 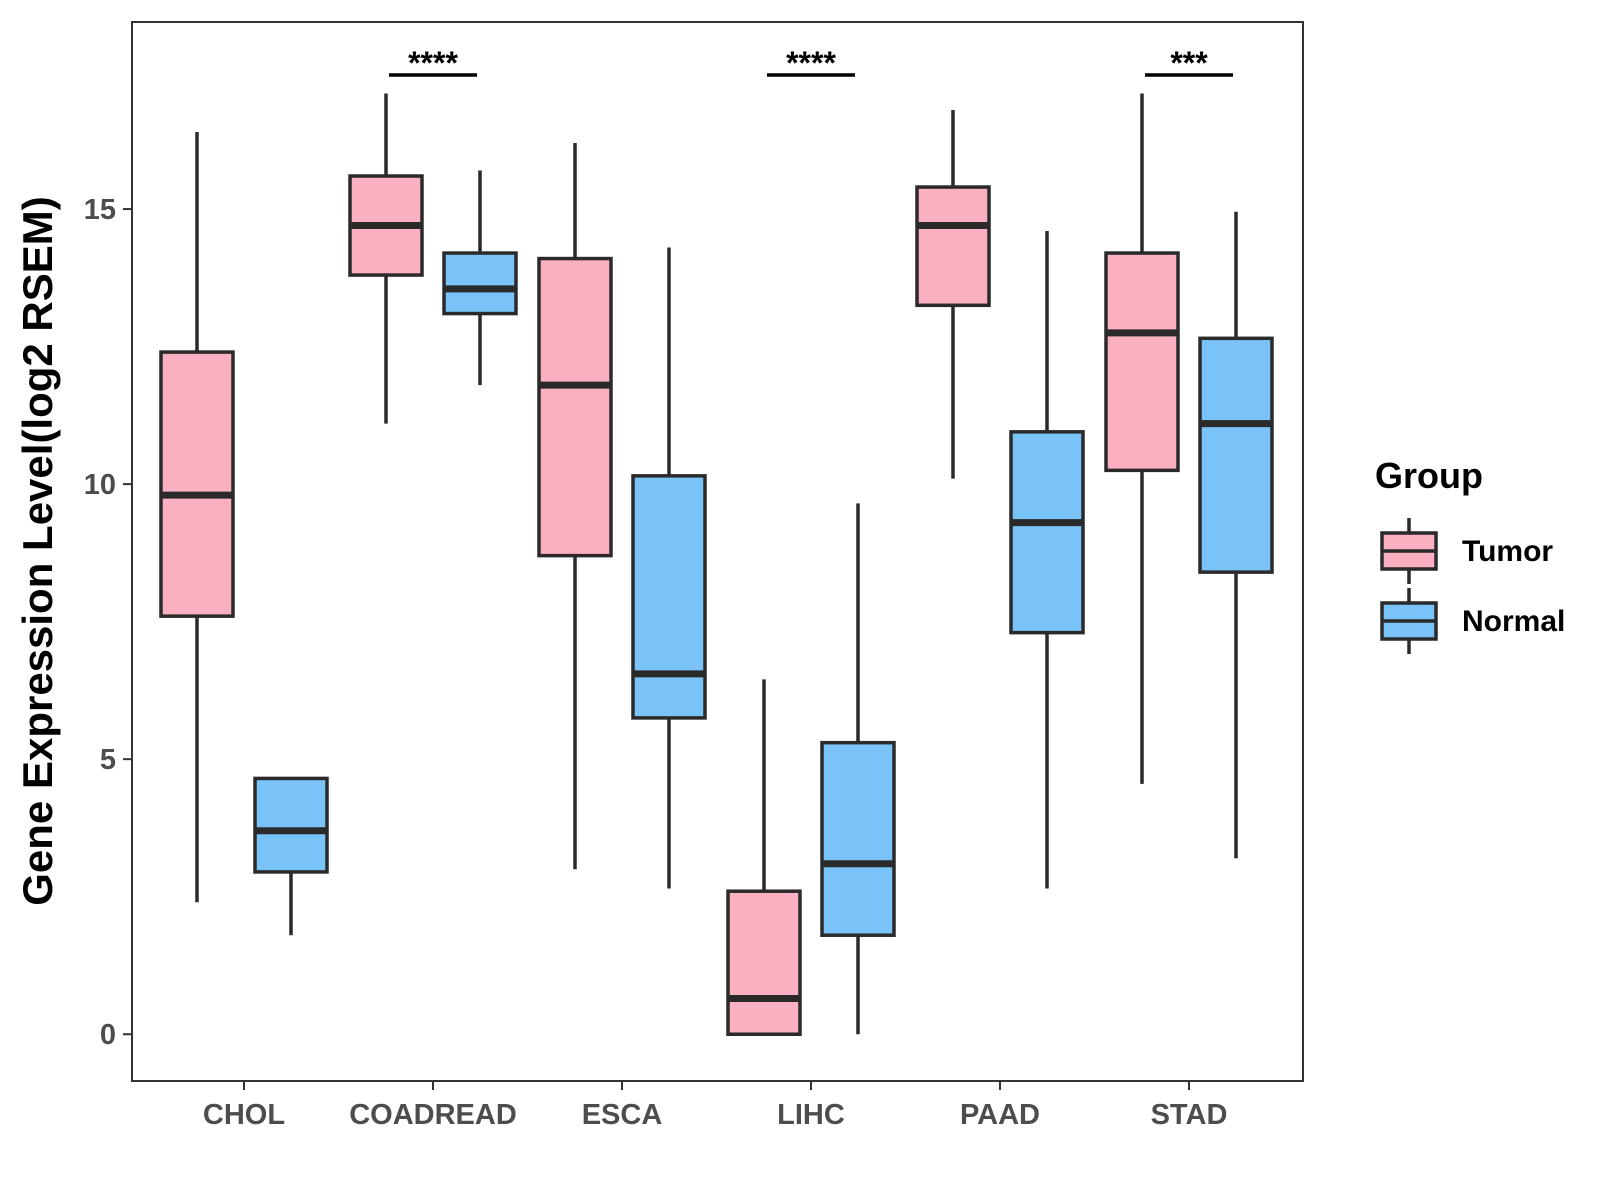 I want to click on box-chol-normal, so click(x=291, y=856).